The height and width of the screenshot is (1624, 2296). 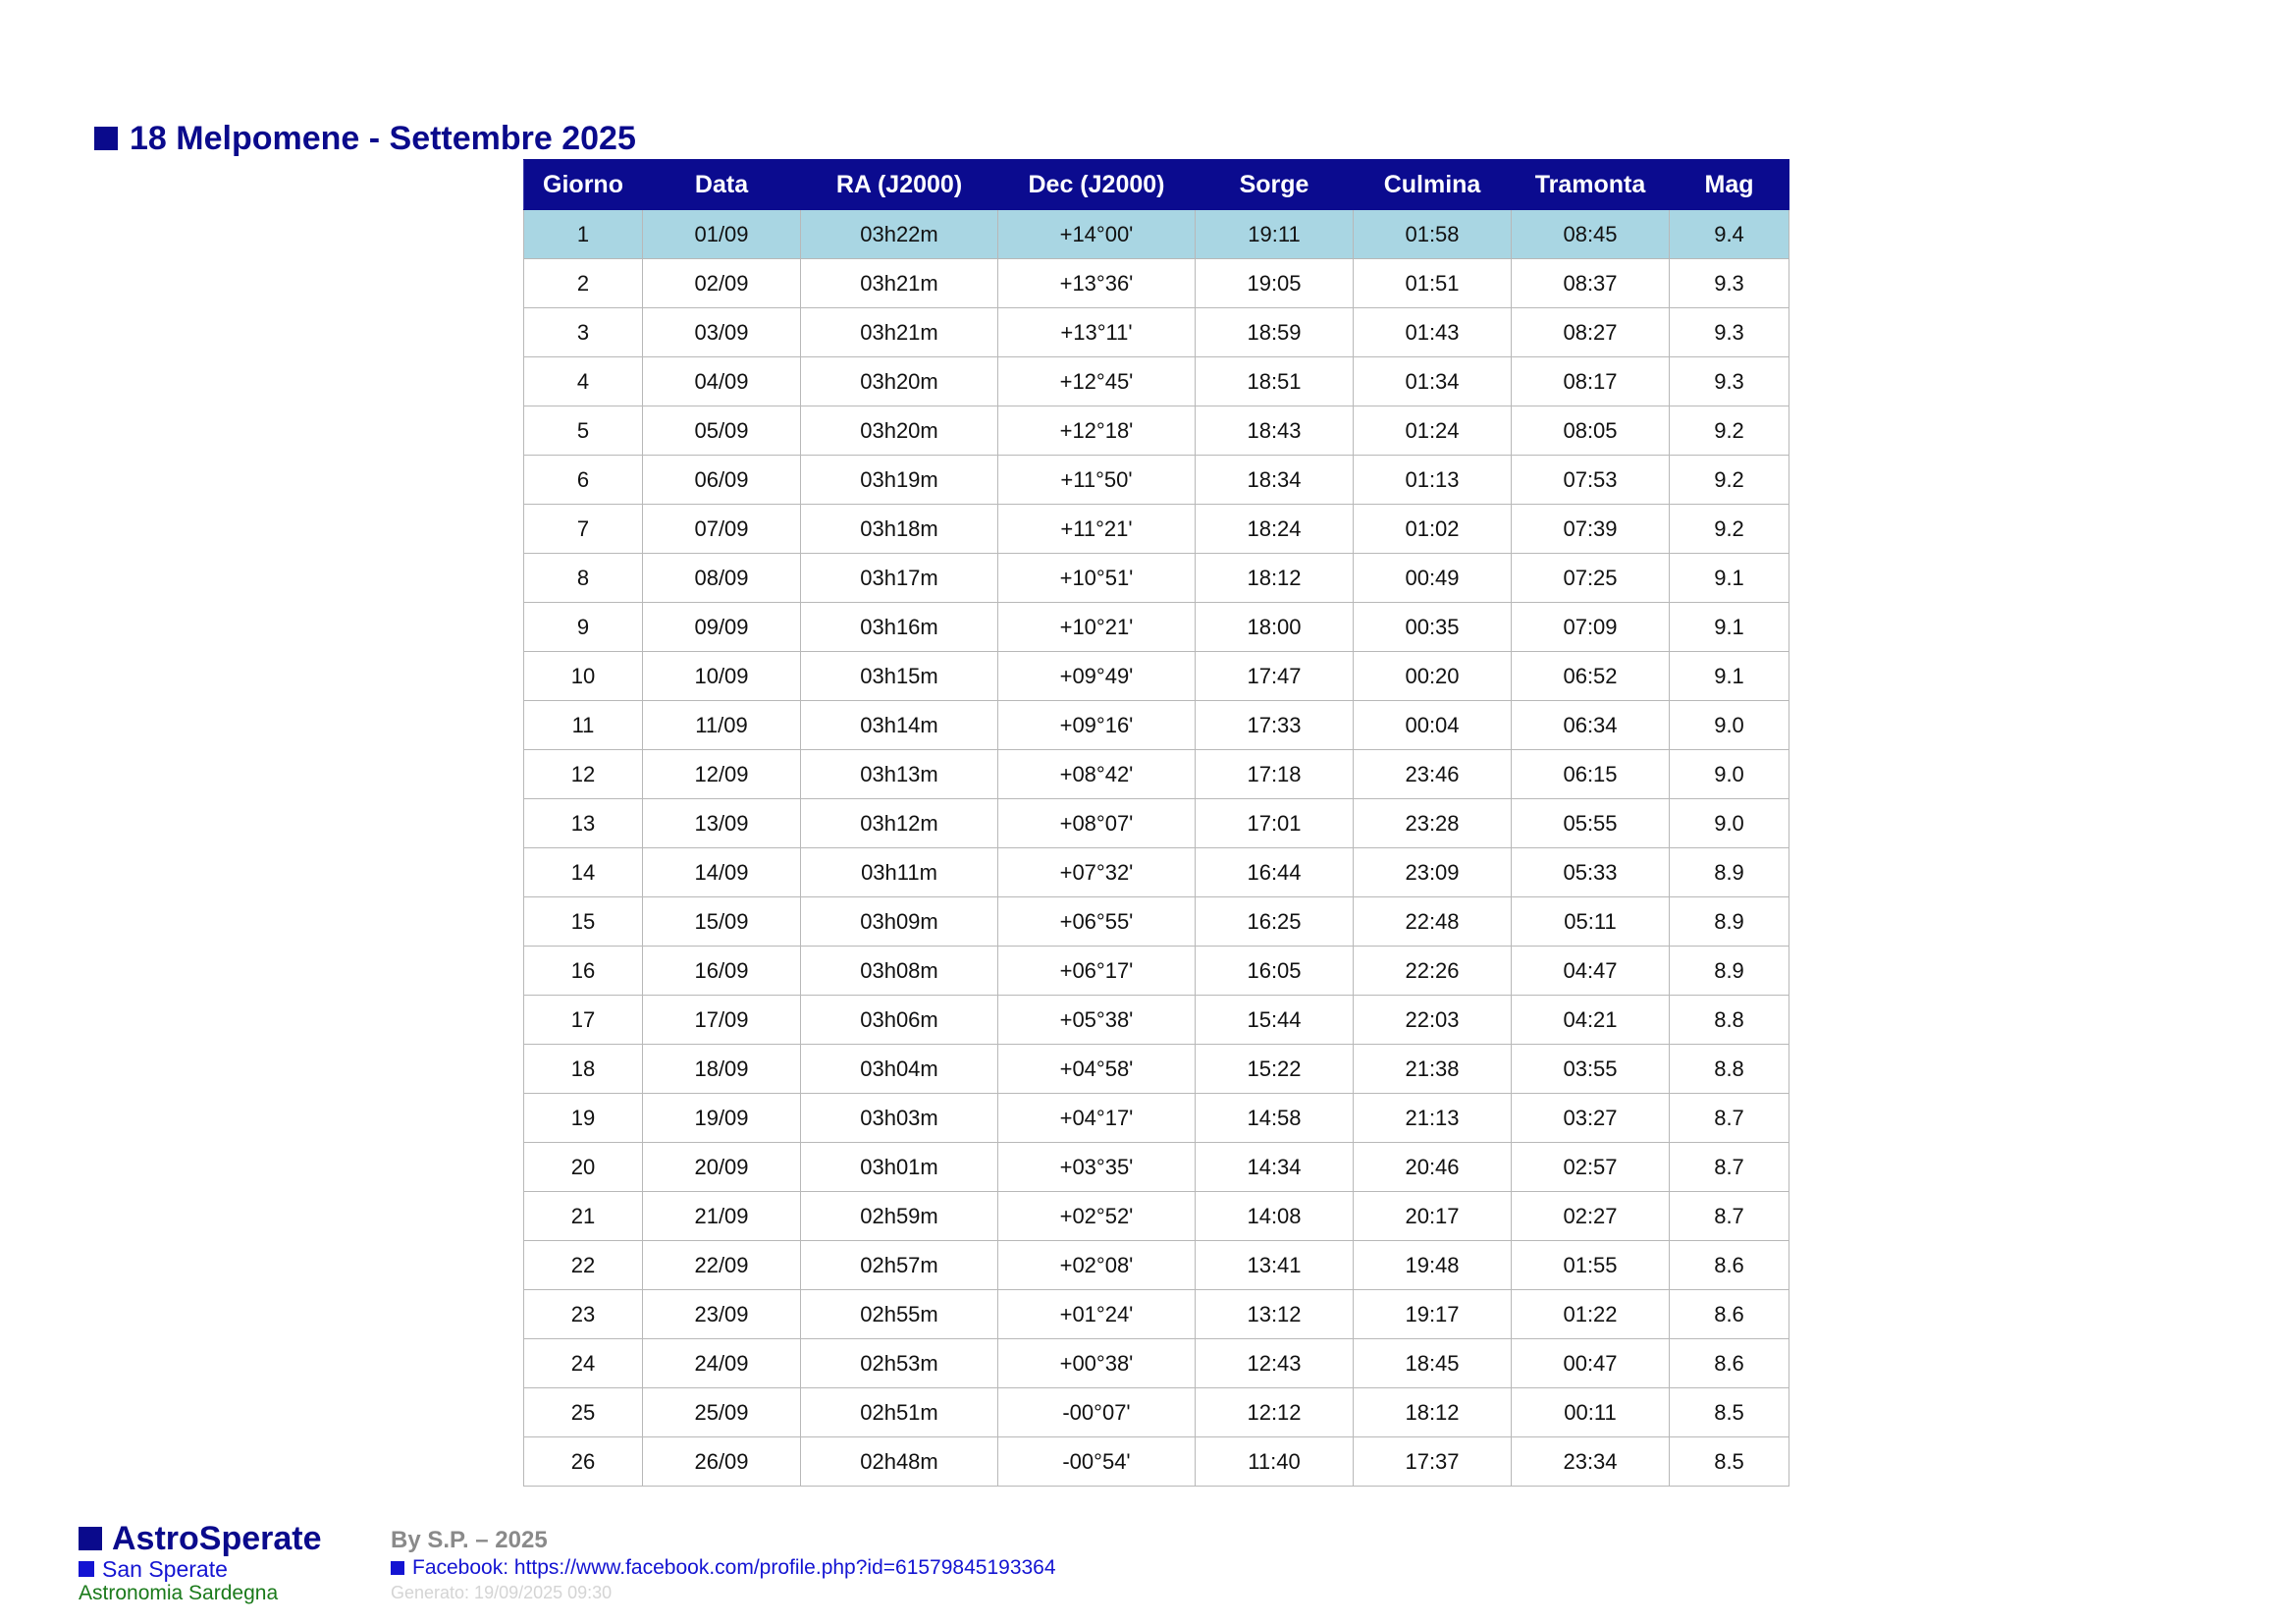 I want to click on cell-culmina: 22:03, so click(x=1432, y=1020).